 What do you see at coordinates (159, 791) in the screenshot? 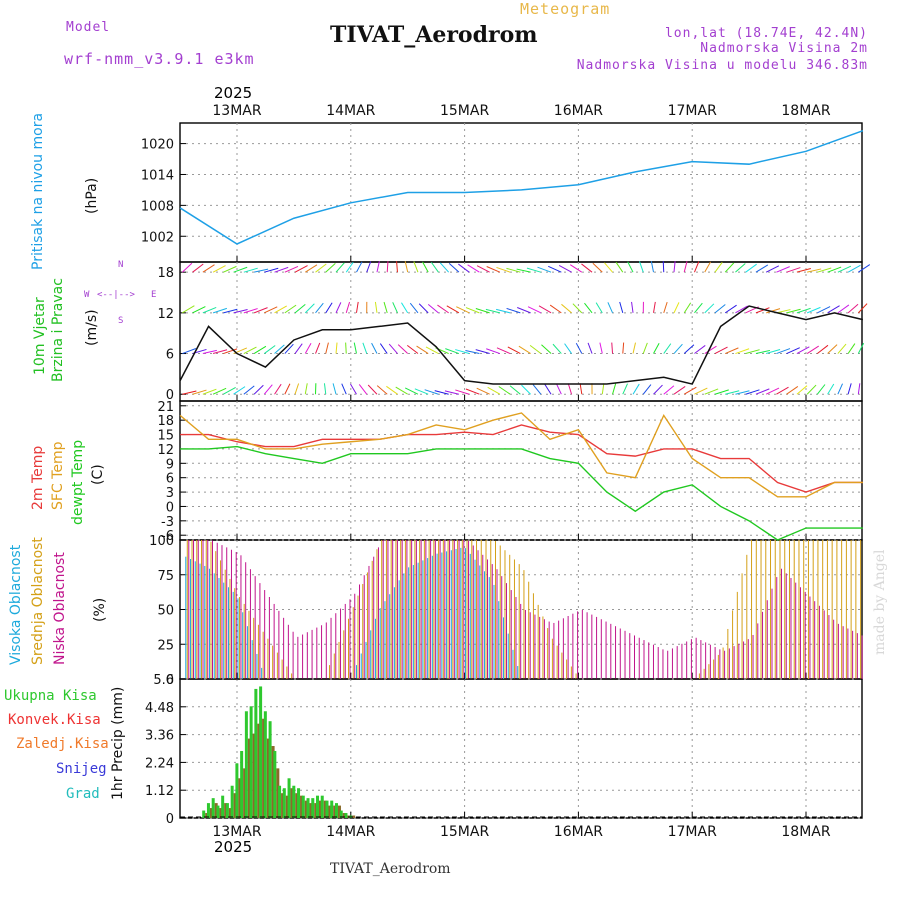
I see `precip-tick-label: 1.12` at bounding box center [159, 791].